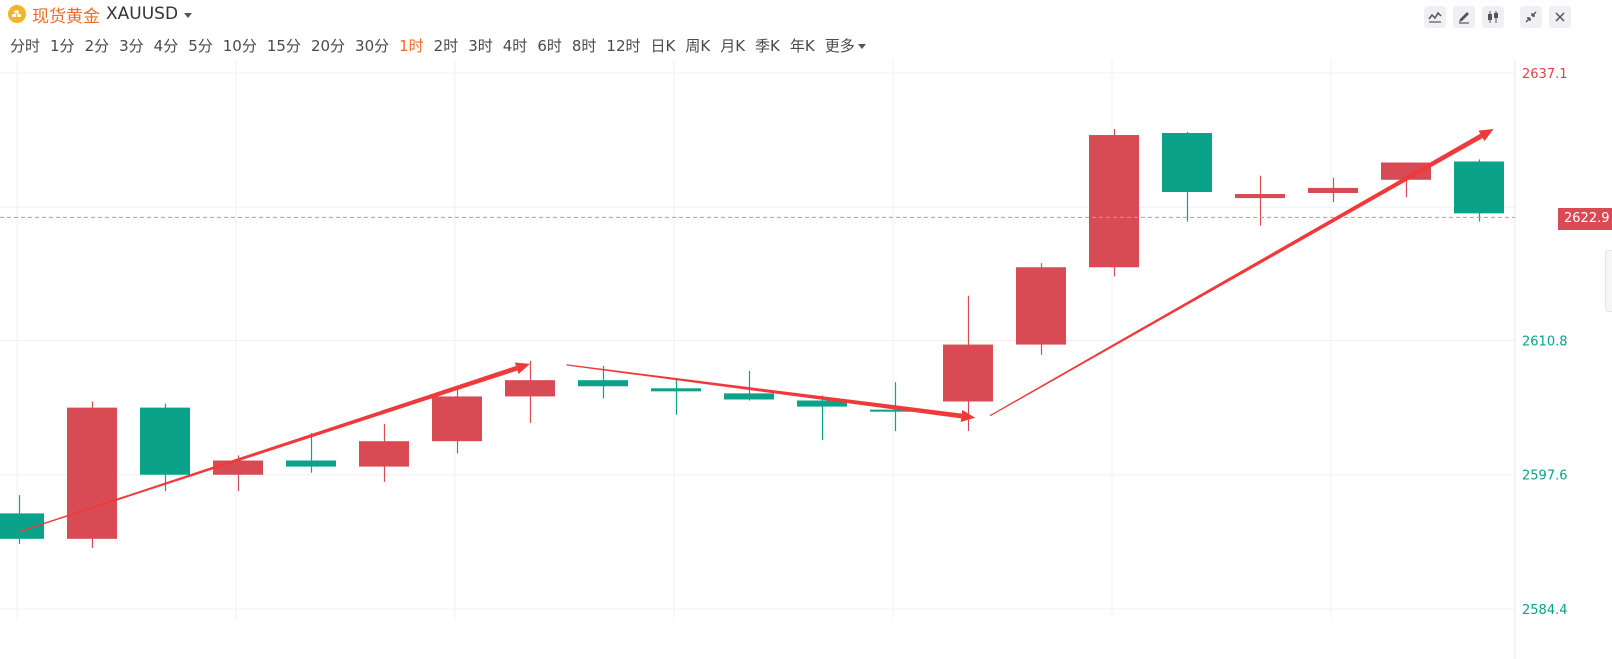  What do you see at coordinates (1545, 610) in the screenshot?
I see `price-axis-label: 2584.4` at bounding box center [1545, 610].